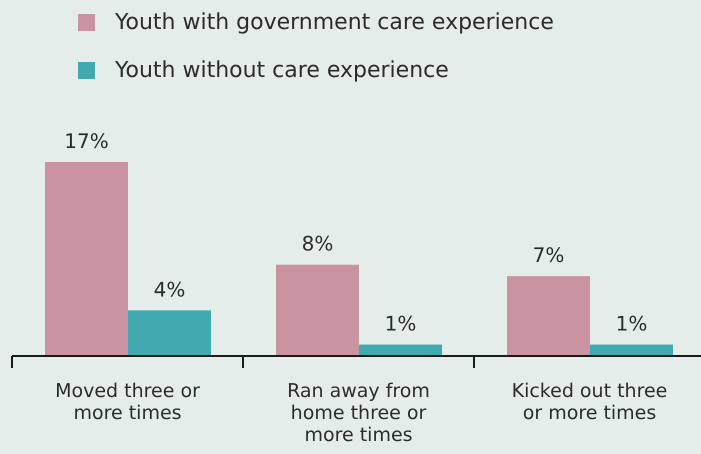 This screenshot has width=701, height=454. Describe the element at coordinates (318, 244) in the screenshot. I see `data-label: 8%` at that location.